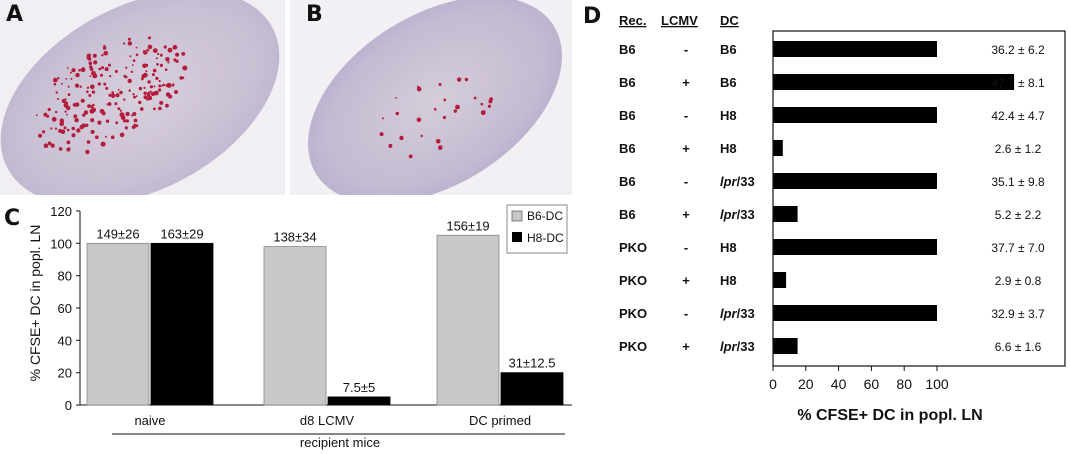 This screenshot has width=1071, height=454. I want to click on row-dc-italic: lpr, so click(729, 346).